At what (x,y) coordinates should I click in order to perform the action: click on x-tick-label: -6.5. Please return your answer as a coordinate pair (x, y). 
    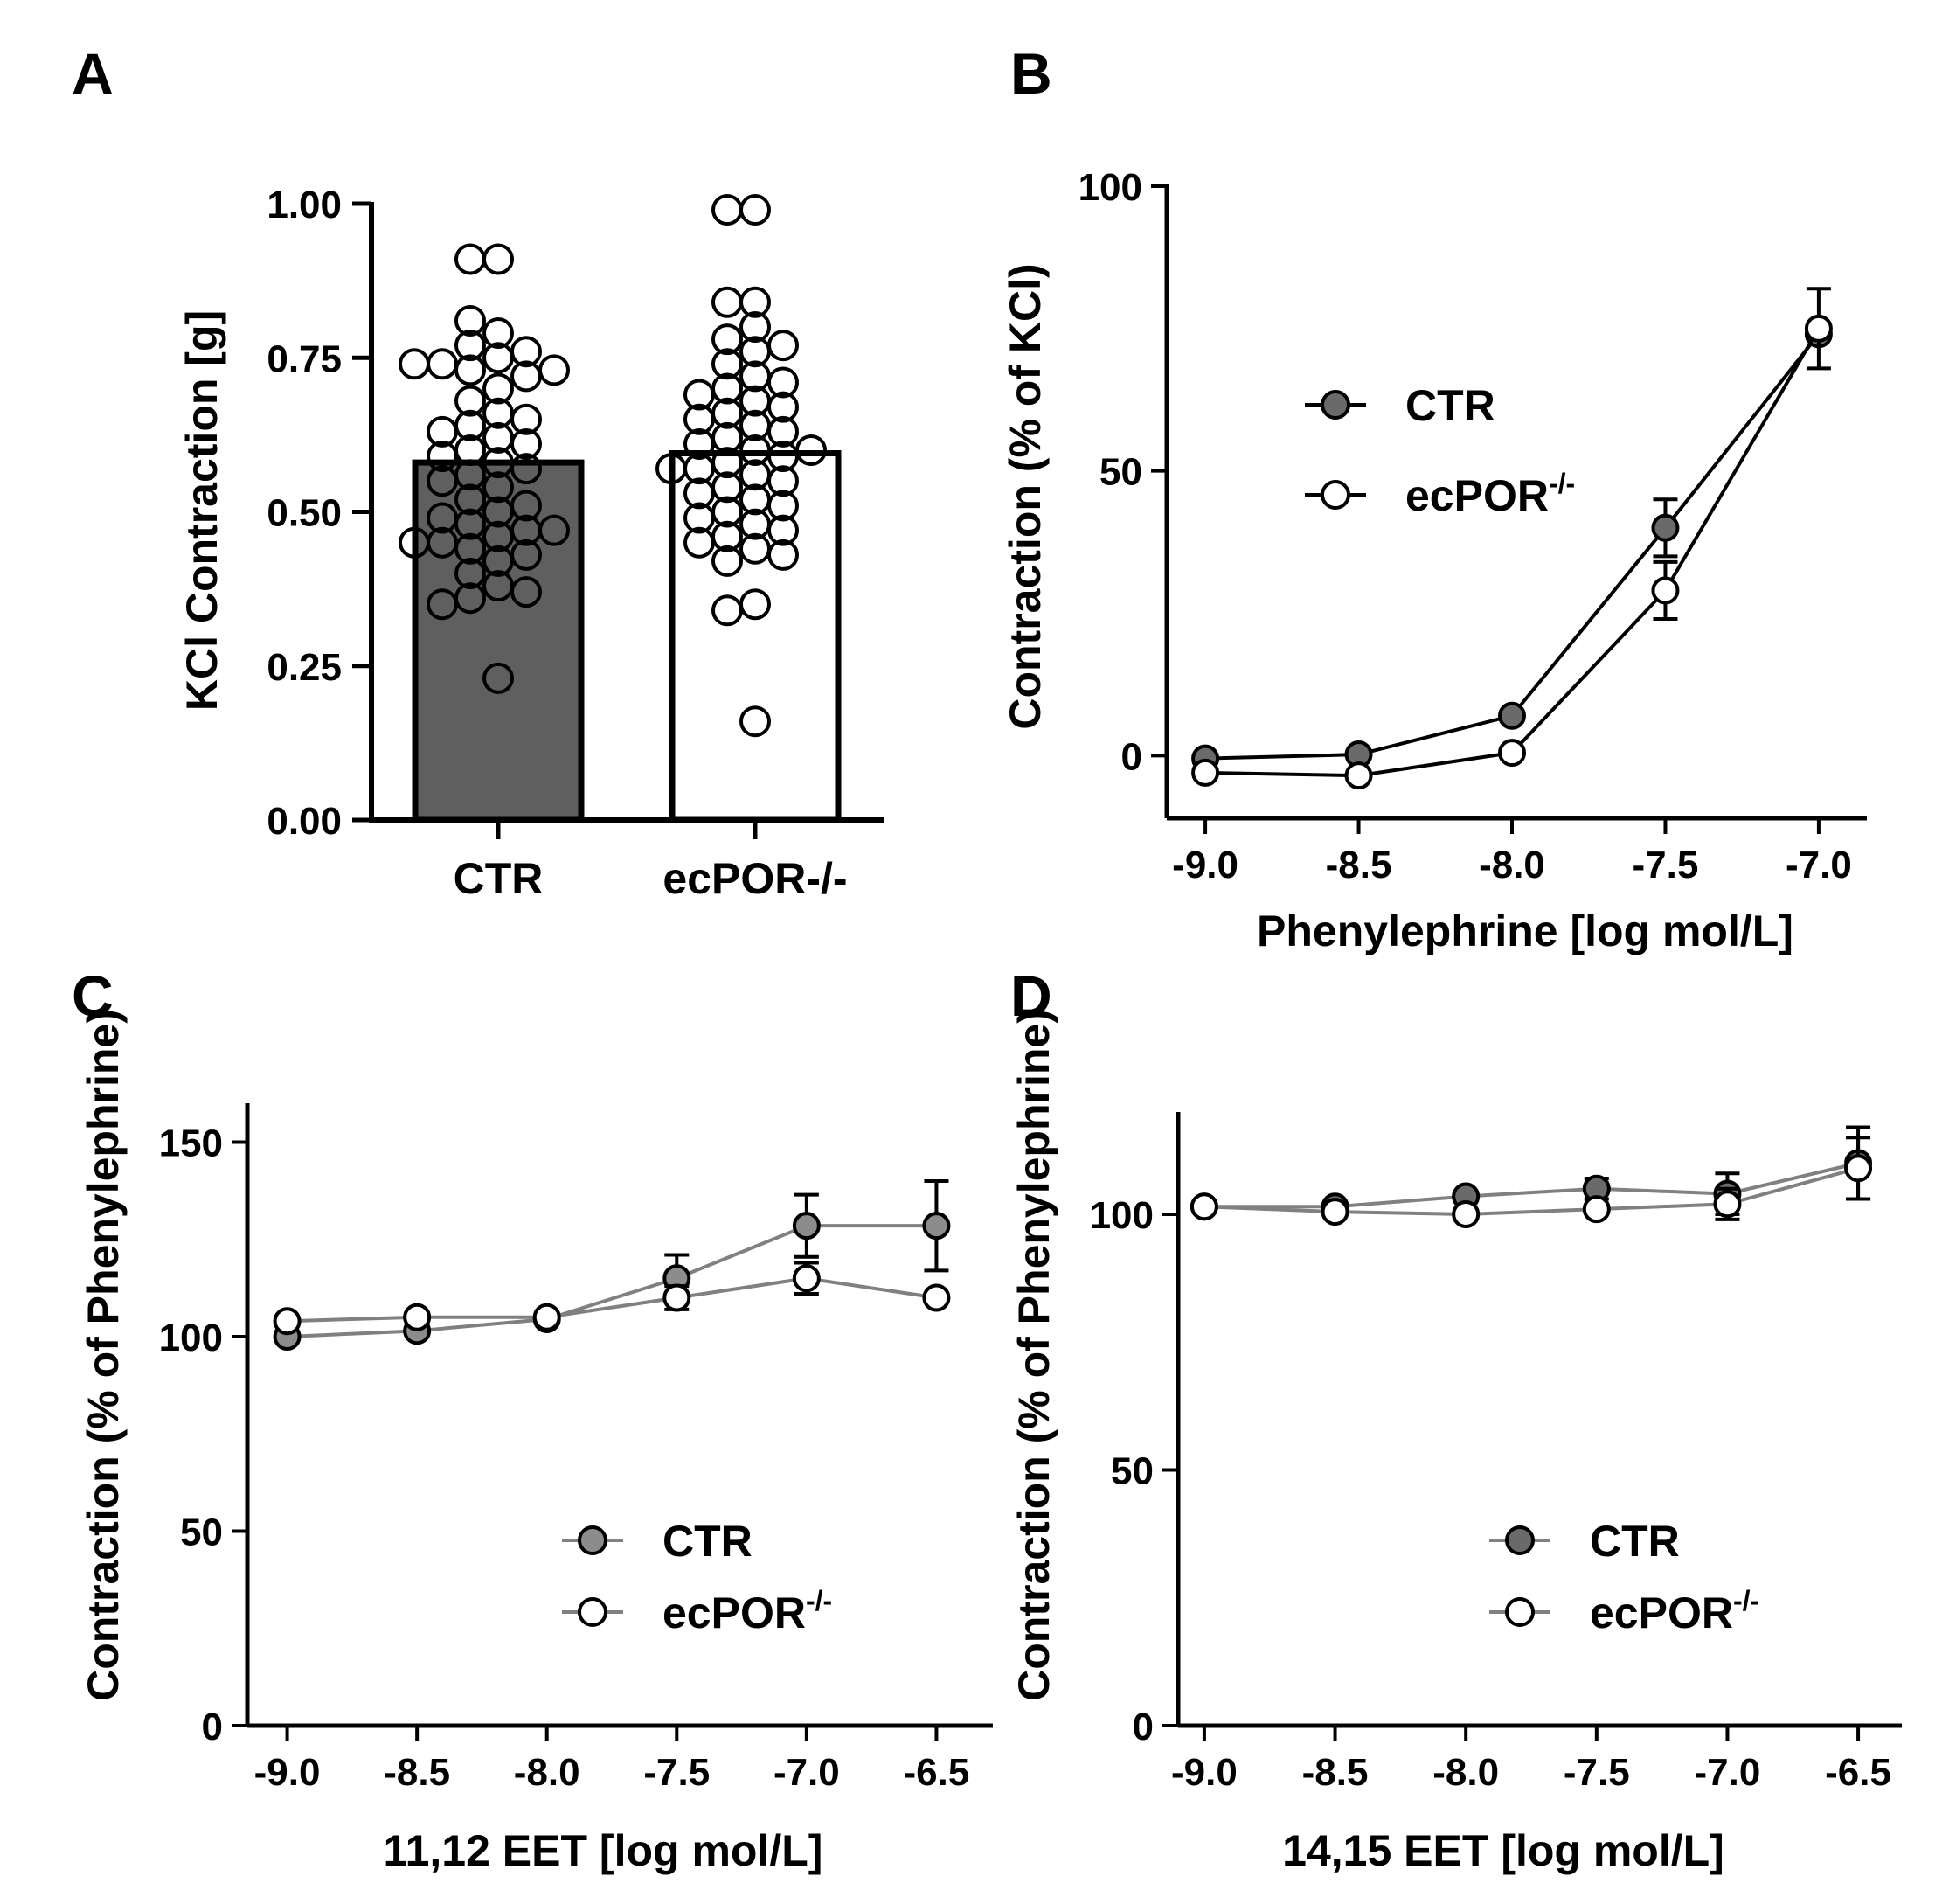
    Looking at the image, I should click on (937, 1772).